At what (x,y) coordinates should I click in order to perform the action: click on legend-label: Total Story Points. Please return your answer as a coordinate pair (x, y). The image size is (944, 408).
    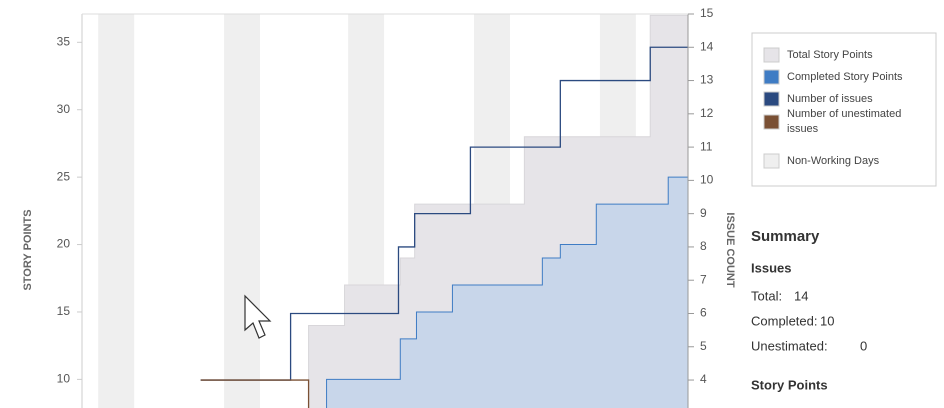
    Looking at the image, I should click on (830, 55).